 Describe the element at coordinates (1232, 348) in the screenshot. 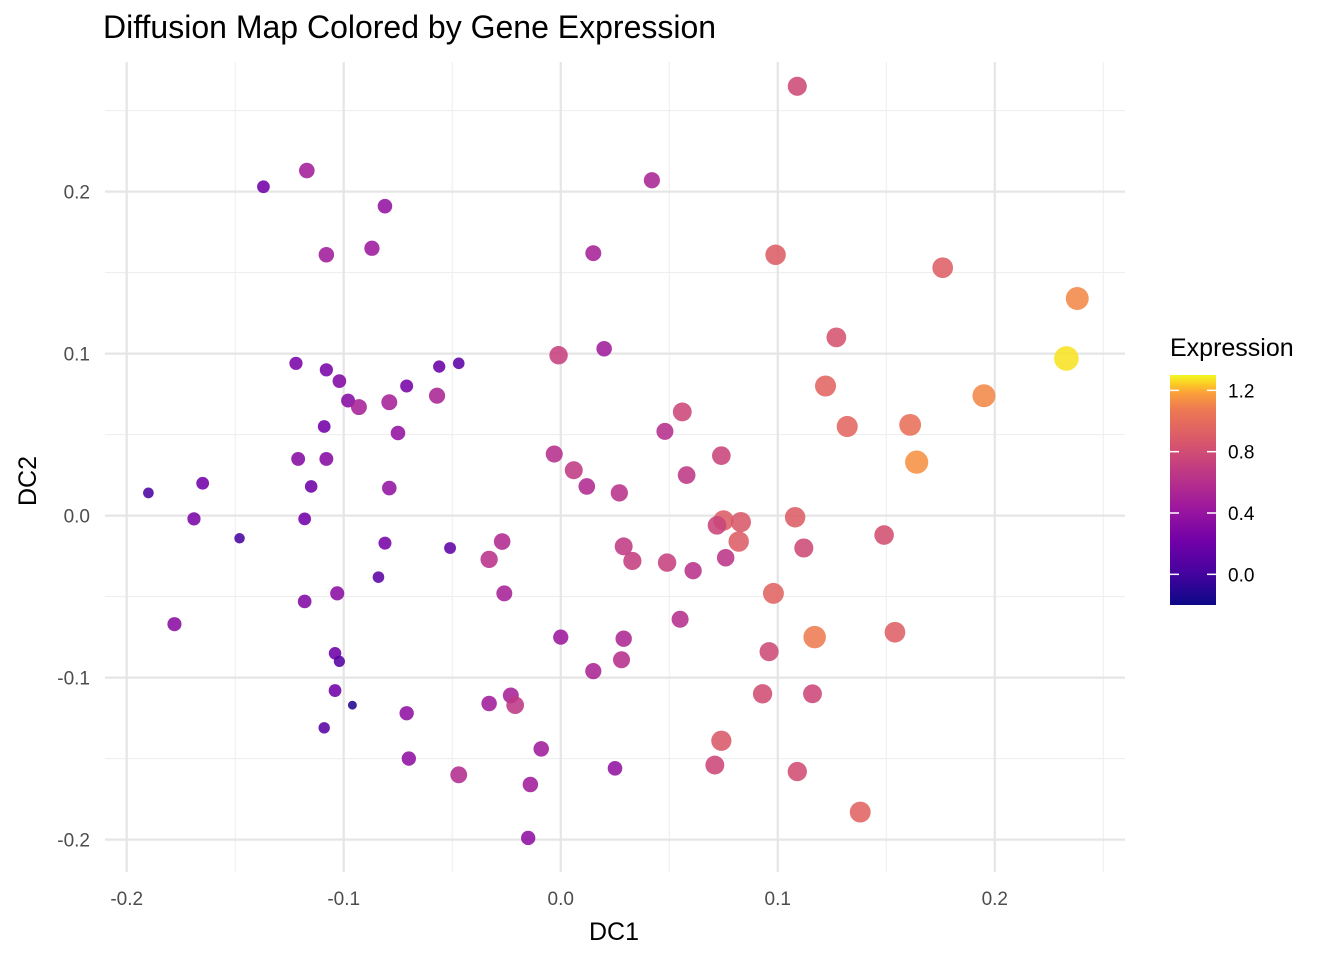

I see `legend-title: Expression` at that location.